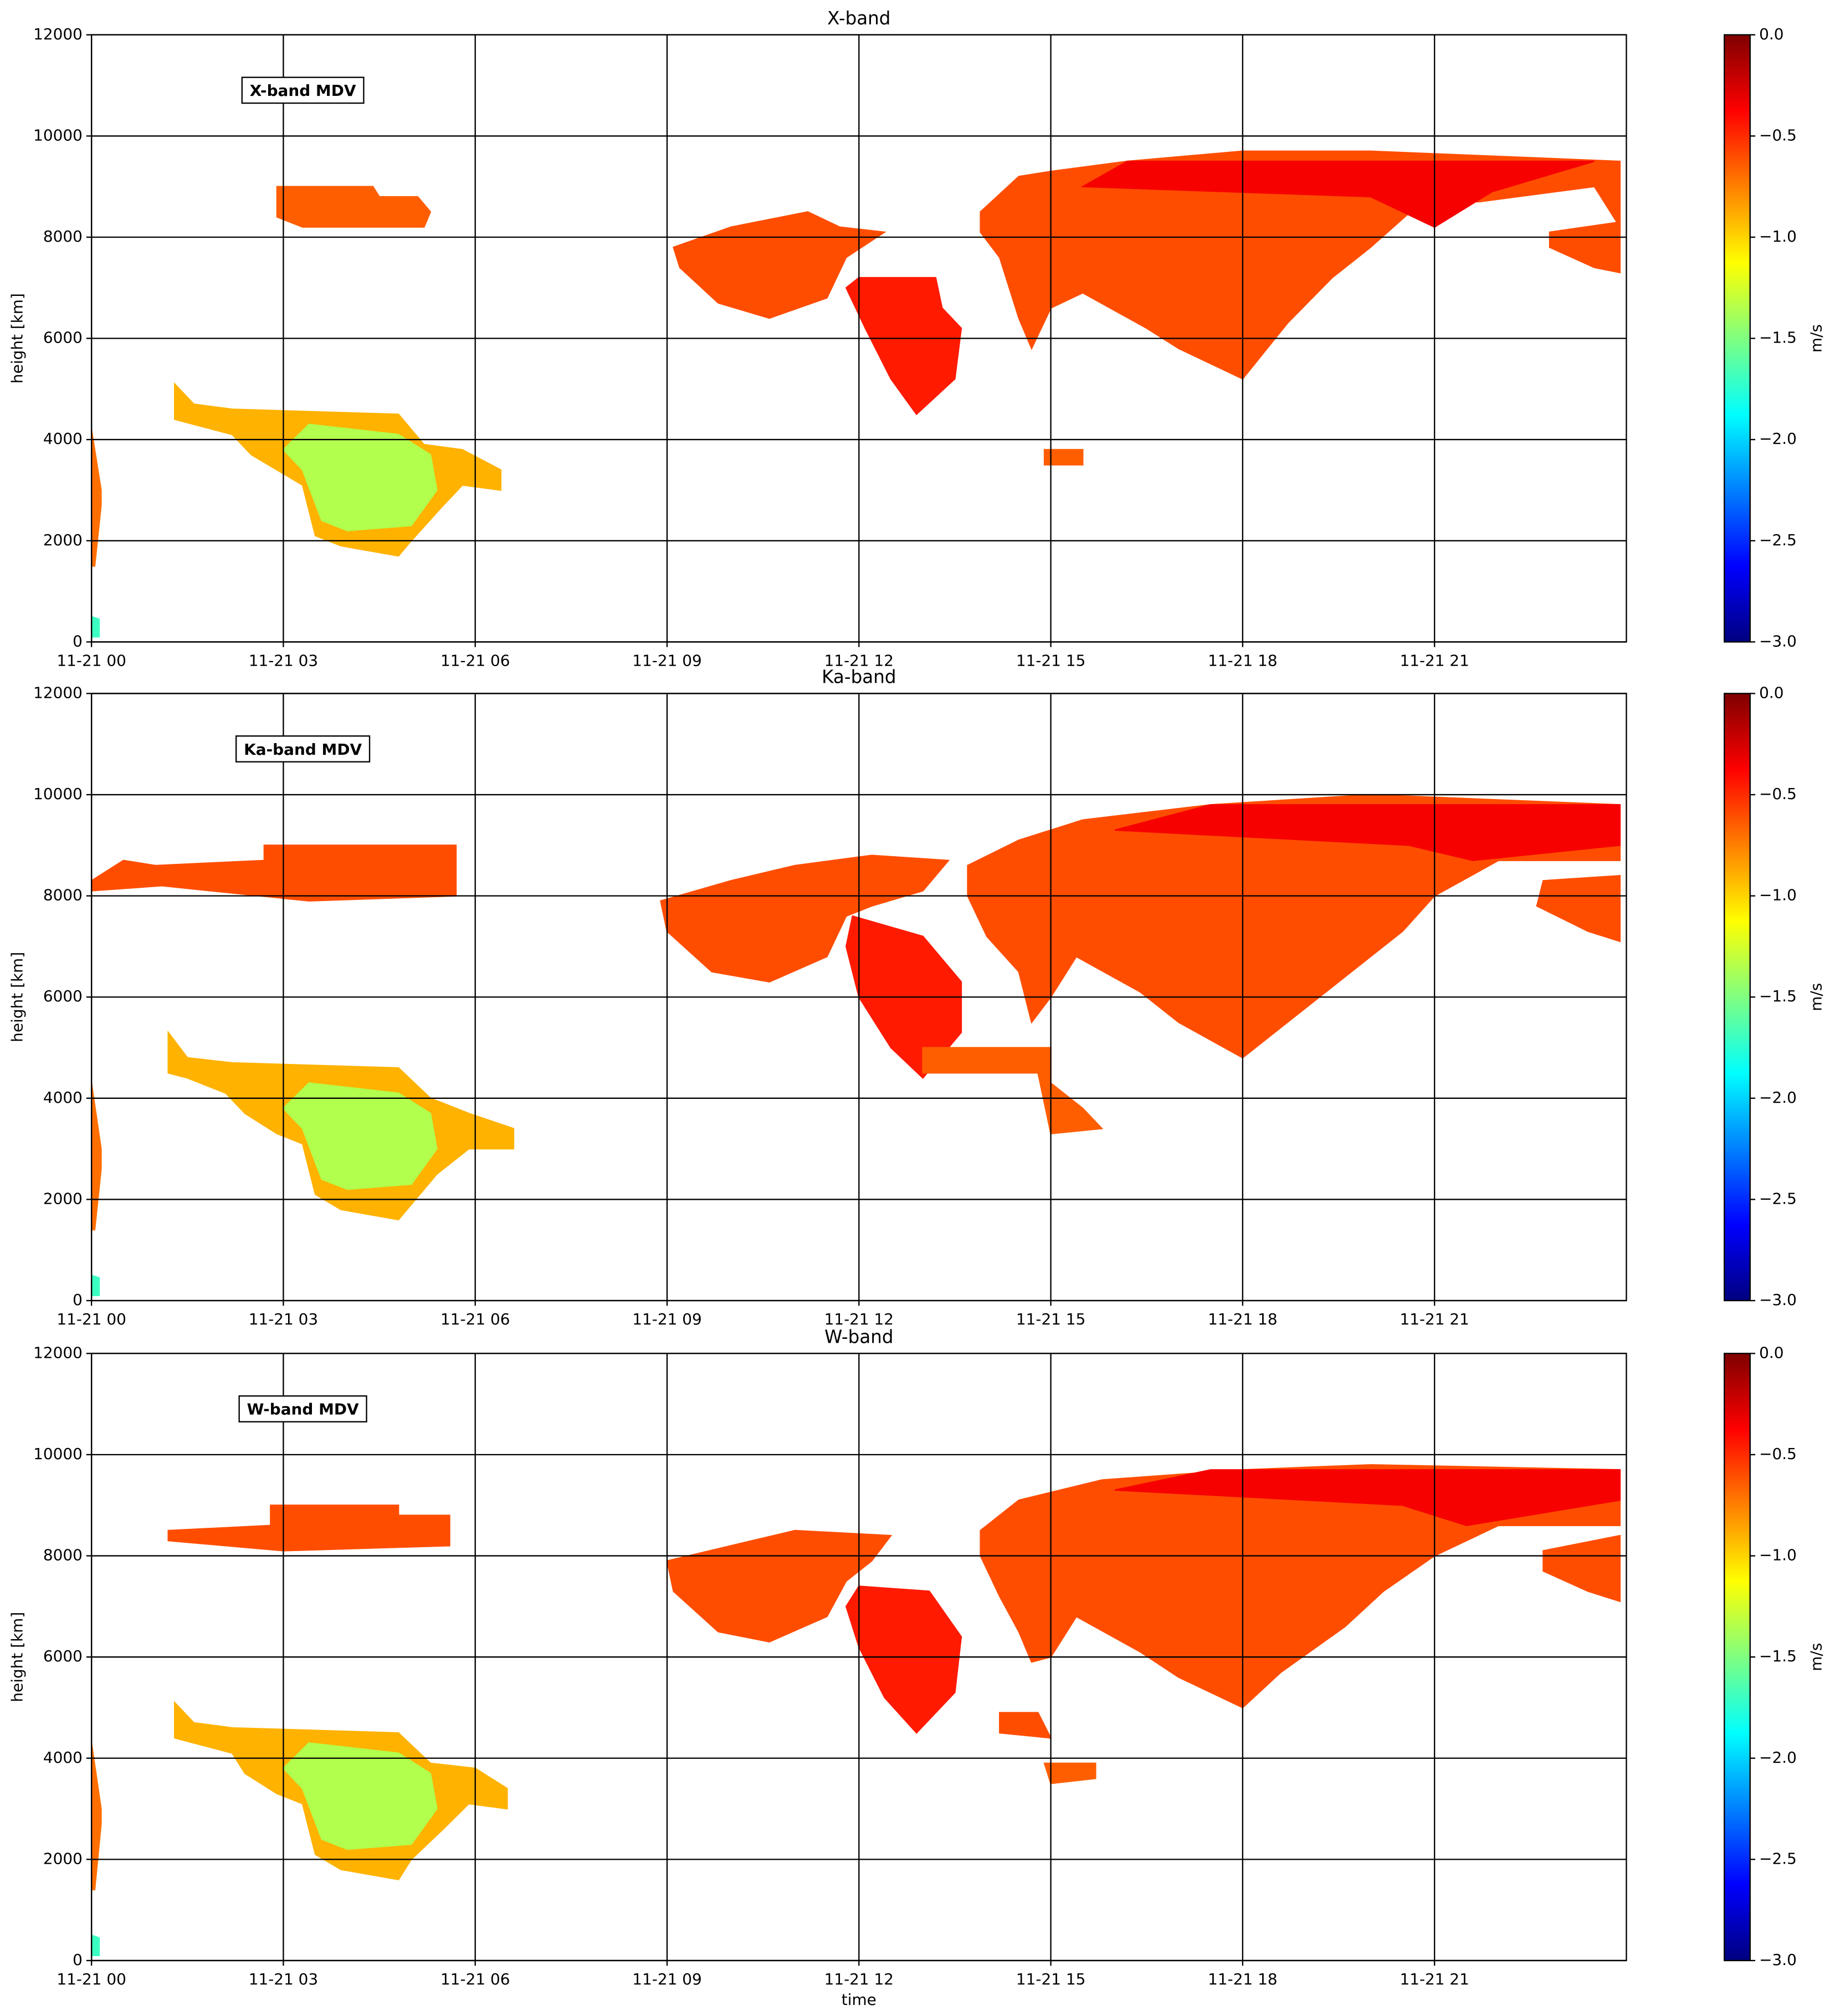 This screenshot has height=2016, width=1830. Describe the element at coordinates (859, 2000) in the screenshot. I see `x-axis-label: time` at that location.